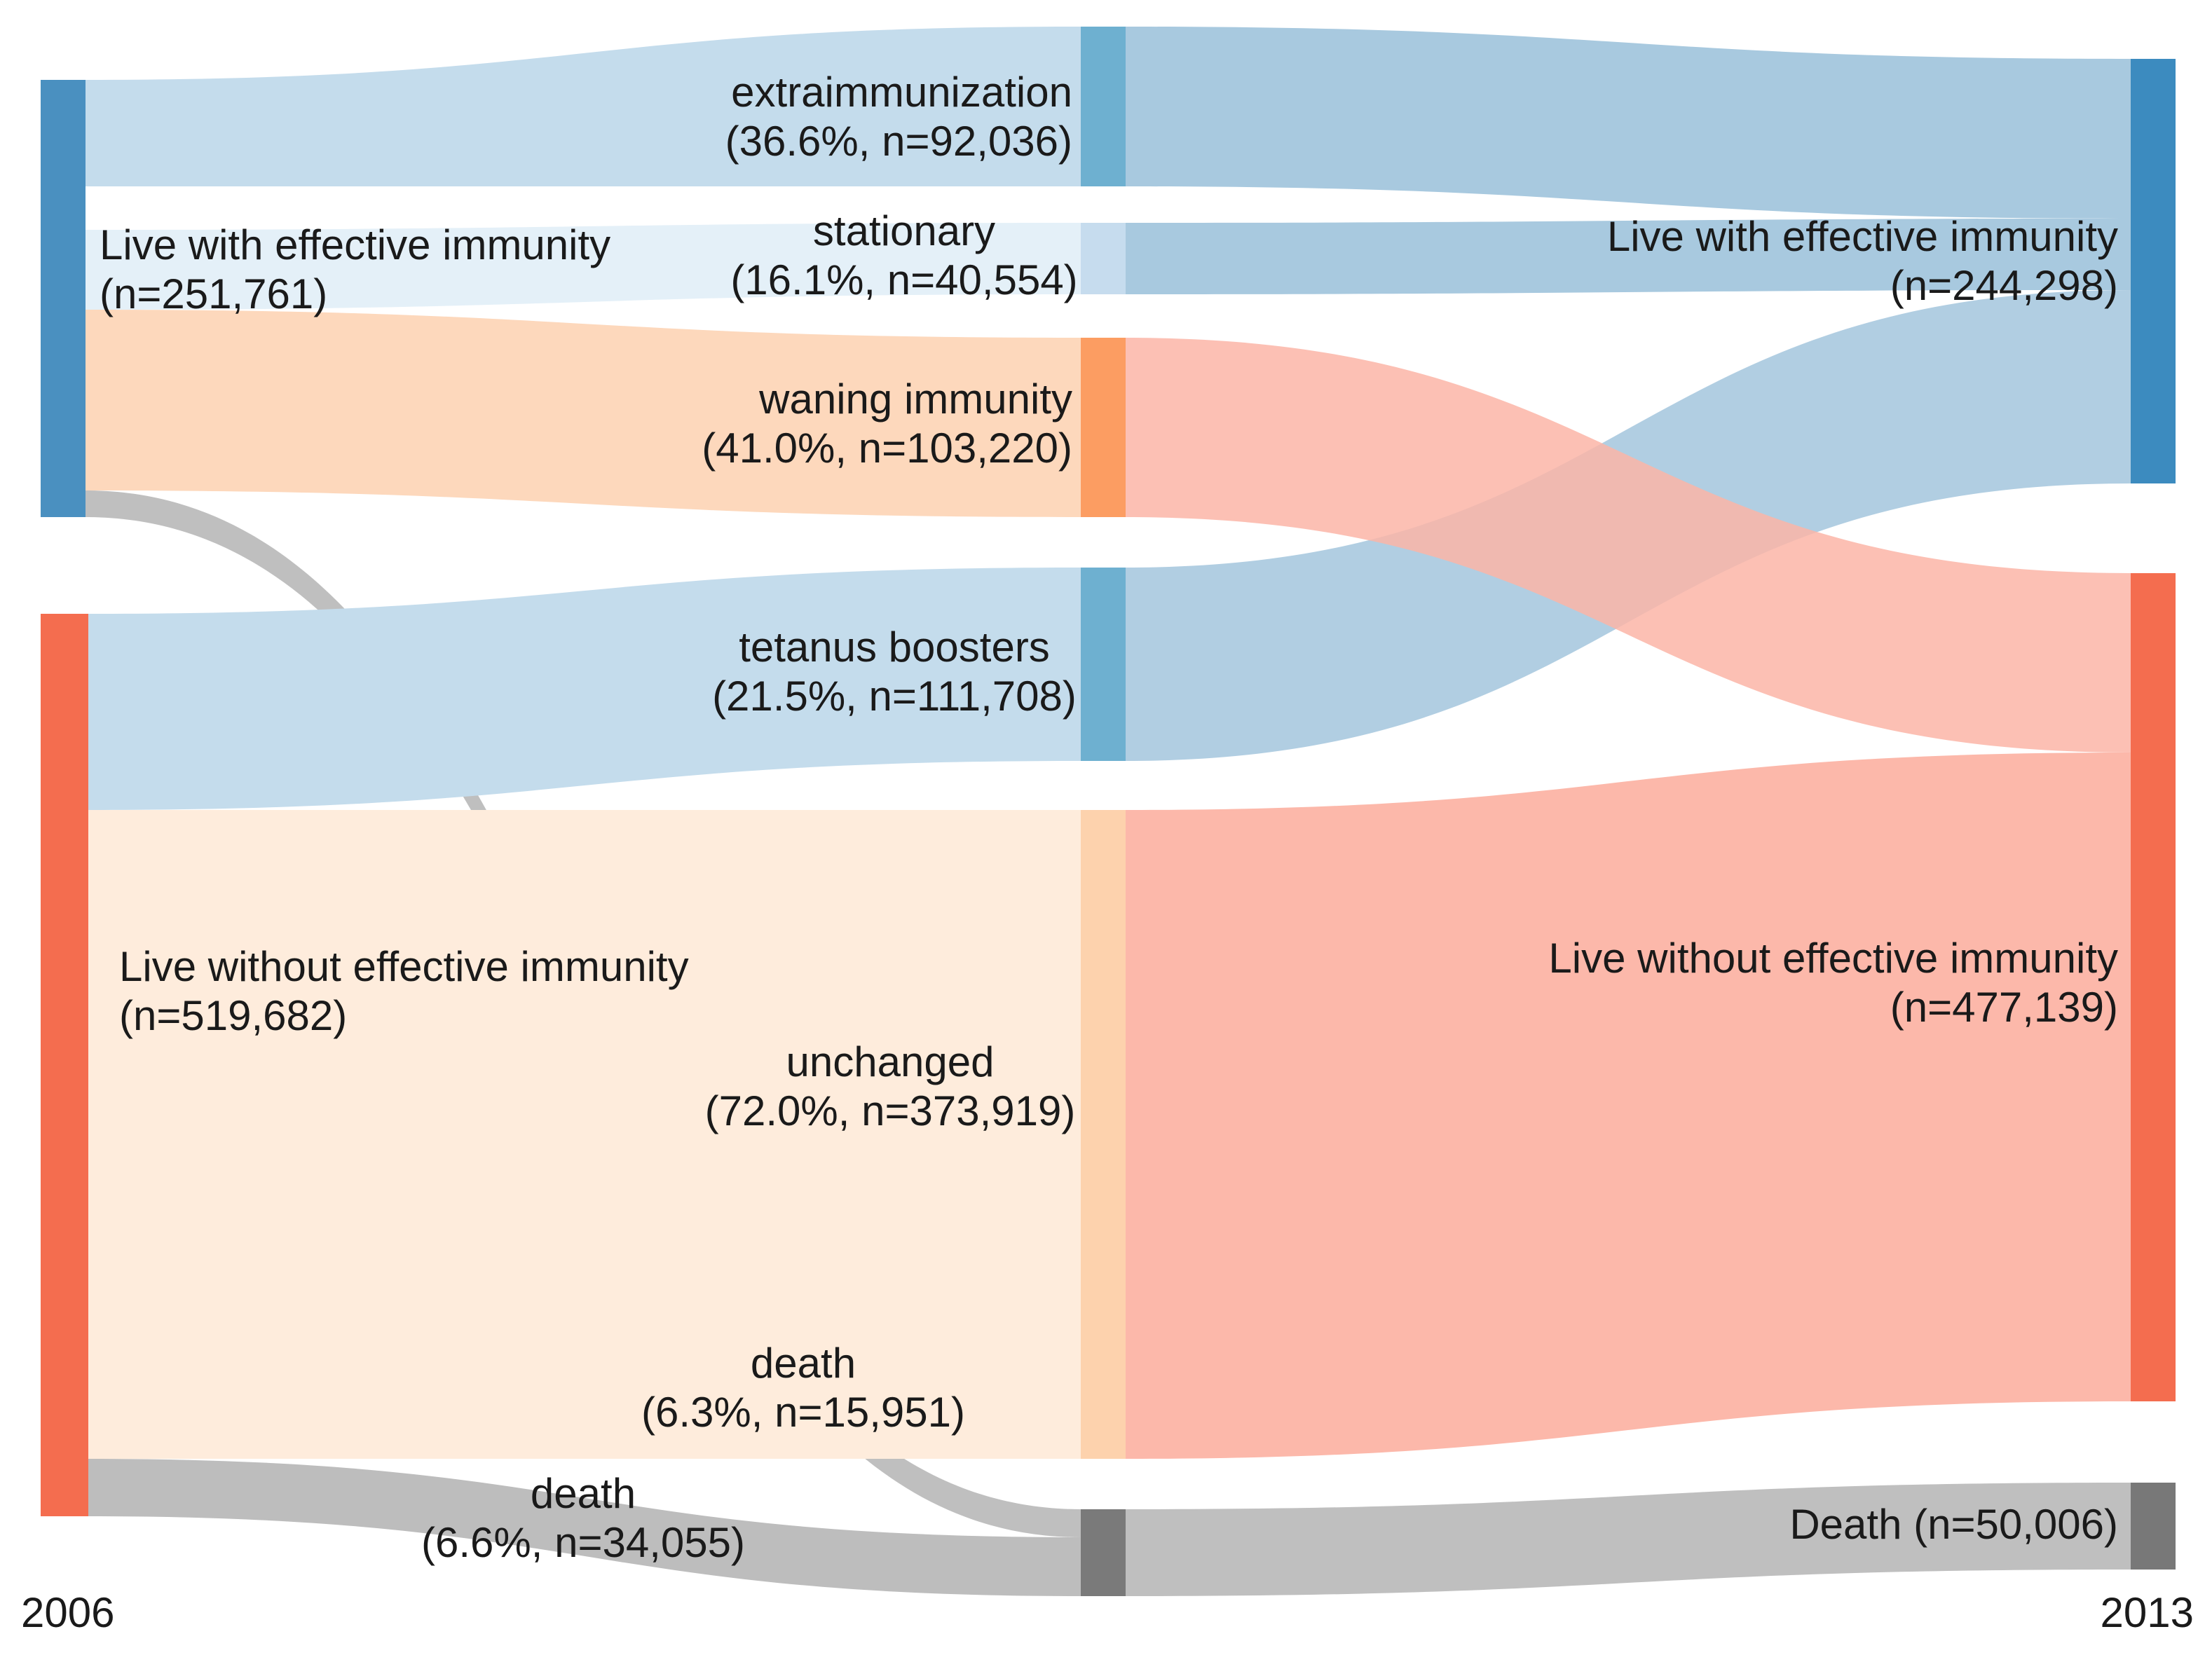 The height and width of the screenshot is (1655, 2212). I want to click on link-label-l-eff-death-line-2: (6.3%, n=15,951), so click(803, 1412).